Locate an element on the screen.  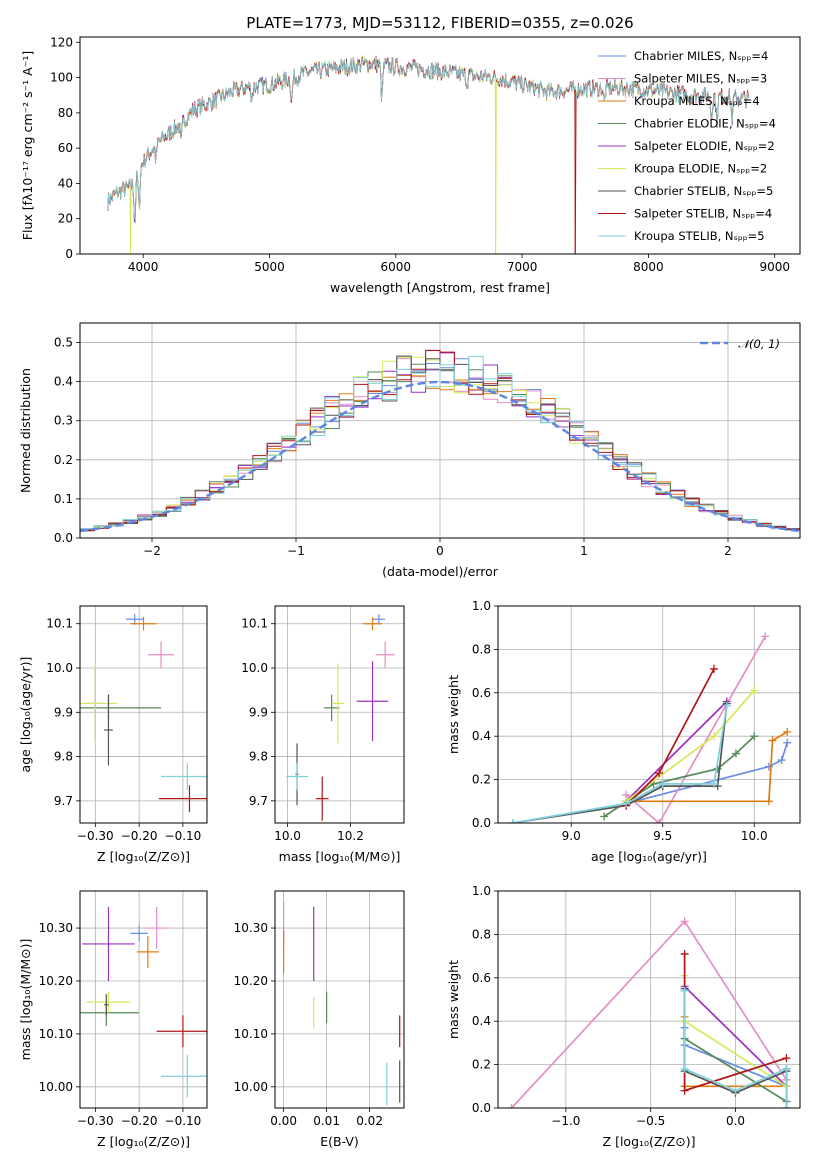
x-axis-label: (data-model)/error is located at coordinates (440, 571).